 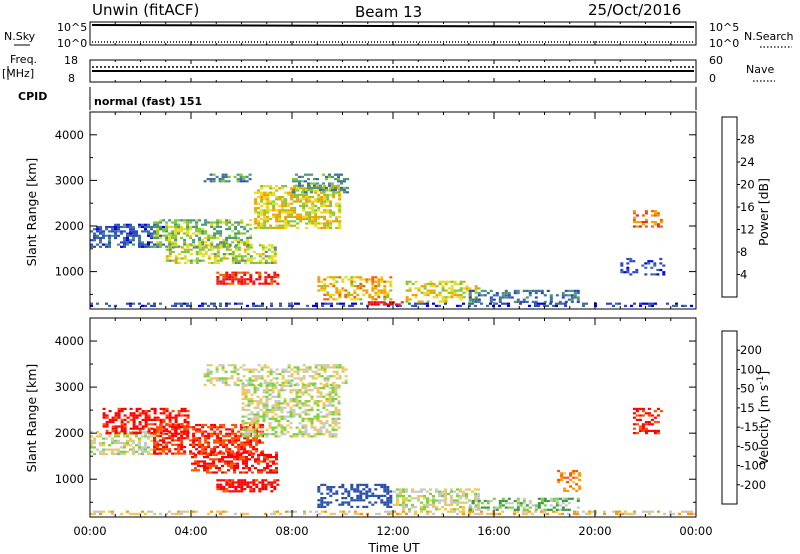 What do you see at coordinates (749, 446) in the screenshot?
I see `colorbar-tick-label: -50` at bounding box center [749, 446].